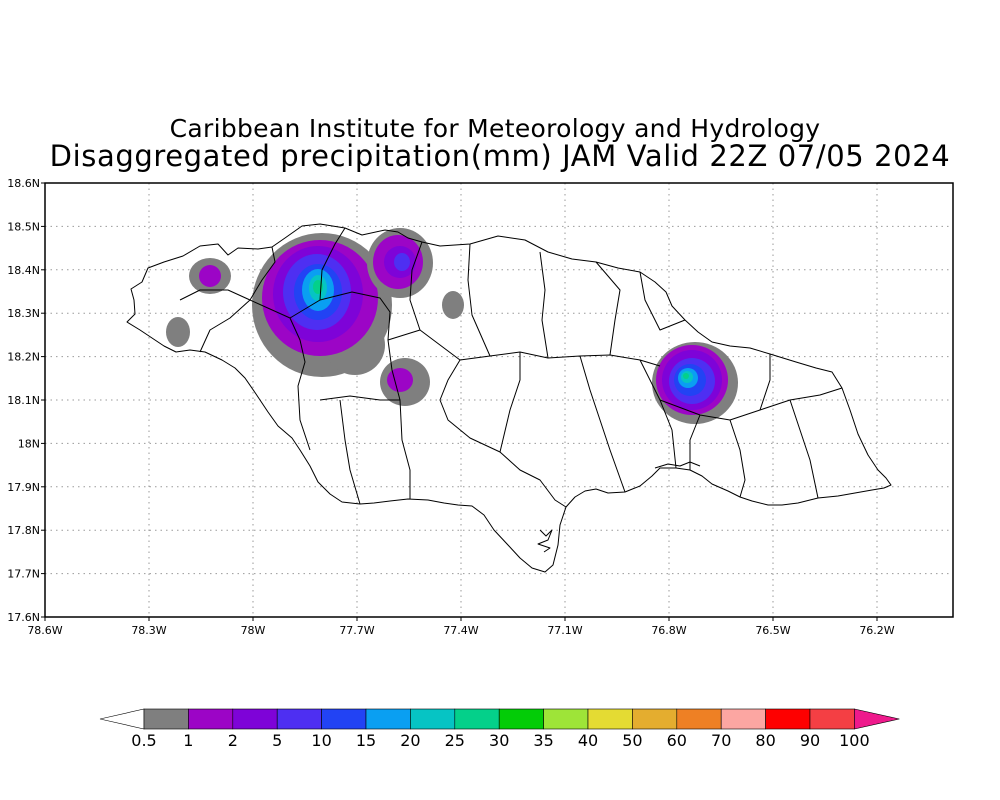 Image resolution: width=1000 pixels, height=800 pixels. Describe the element at coordinates (677, 465) in the screenshot. I see `harbour` at that location.